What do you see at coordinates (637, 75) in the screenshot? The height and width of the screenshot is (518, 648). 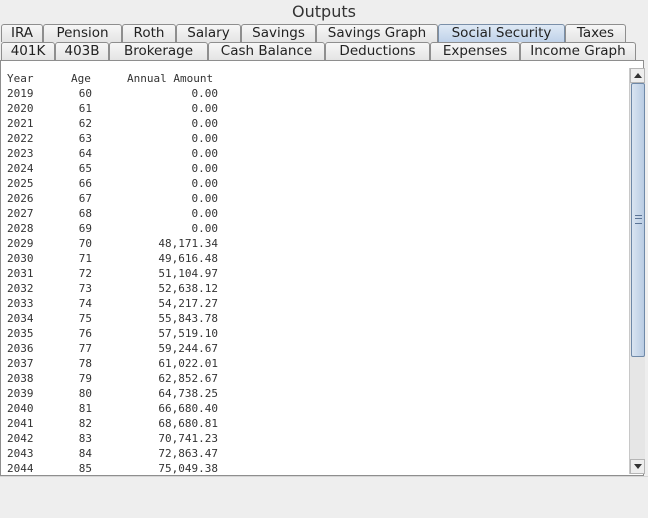 I see `scroll-up-arrow-icon` at bounding box center [637, 75].